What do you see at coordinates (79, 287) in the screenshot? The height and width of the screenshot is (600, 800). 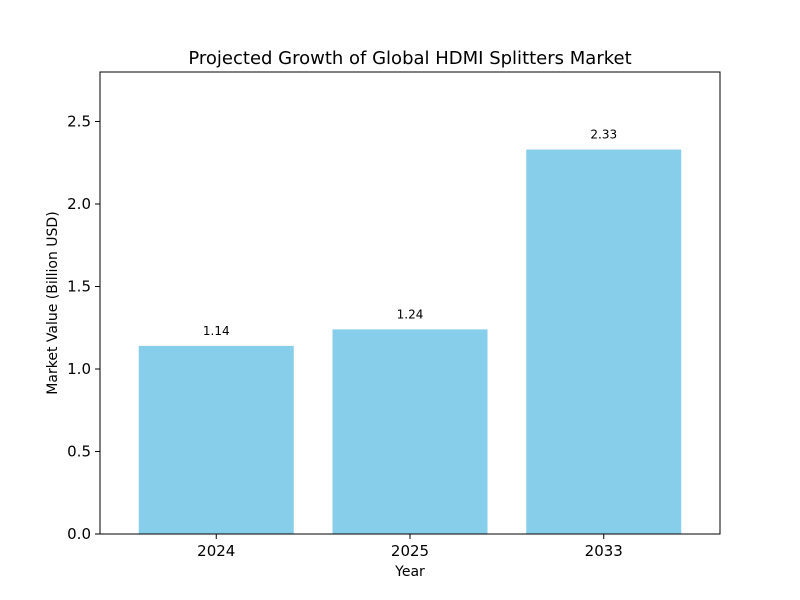 I see `y-tick-label: 1.5` at bounding box center [79, 287].